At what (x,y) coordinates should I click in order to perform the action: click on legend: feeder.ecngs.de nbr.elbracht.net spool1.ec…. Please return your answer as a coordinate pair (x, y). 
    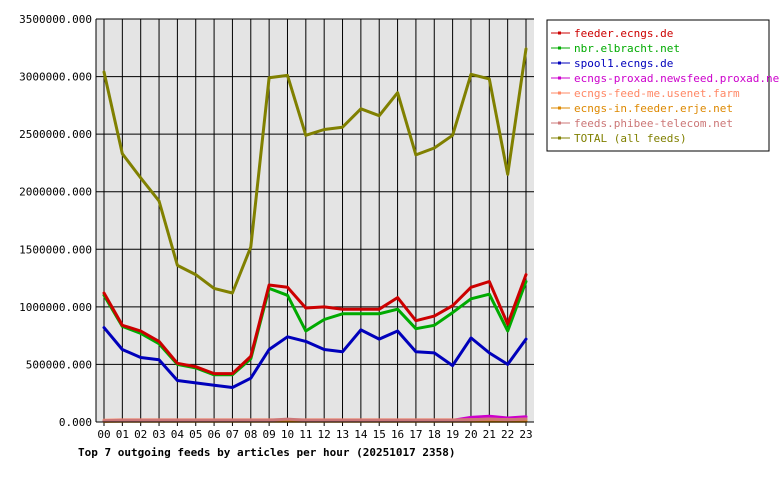
    Looking at the image, I should click on (663, 85).